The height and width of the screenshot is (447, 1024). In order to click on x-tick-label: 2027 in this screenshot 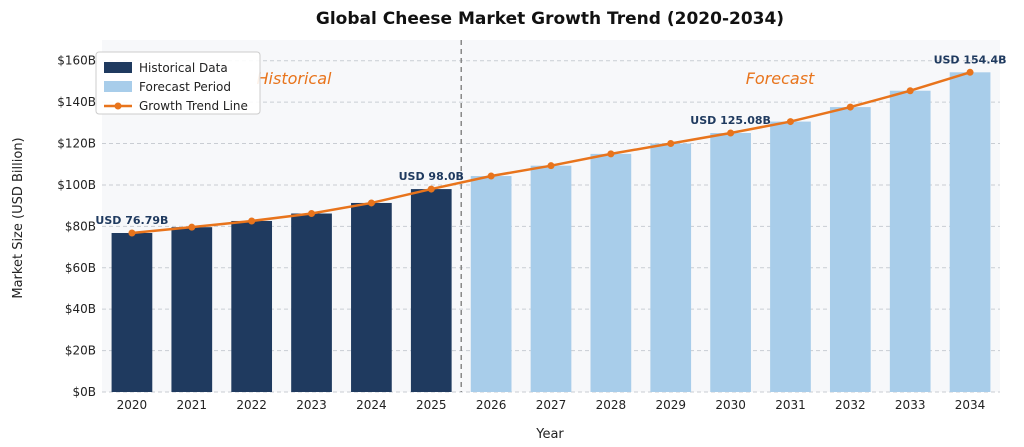, I will do `click(551, 405)`.